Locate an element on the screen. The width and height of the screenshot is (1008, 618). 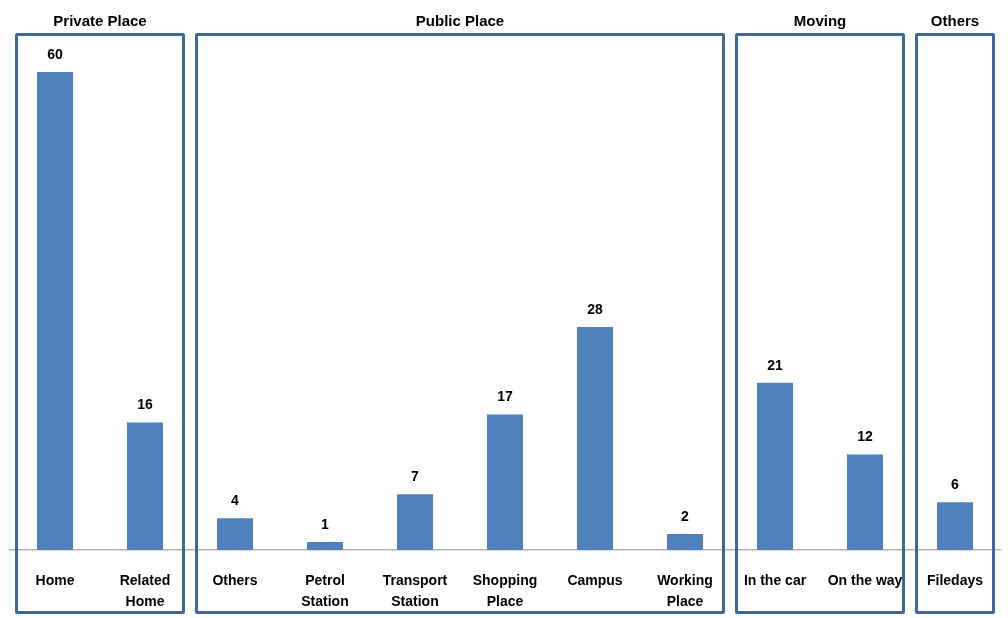
data-label: 12 is located at coordinates (865, 436).